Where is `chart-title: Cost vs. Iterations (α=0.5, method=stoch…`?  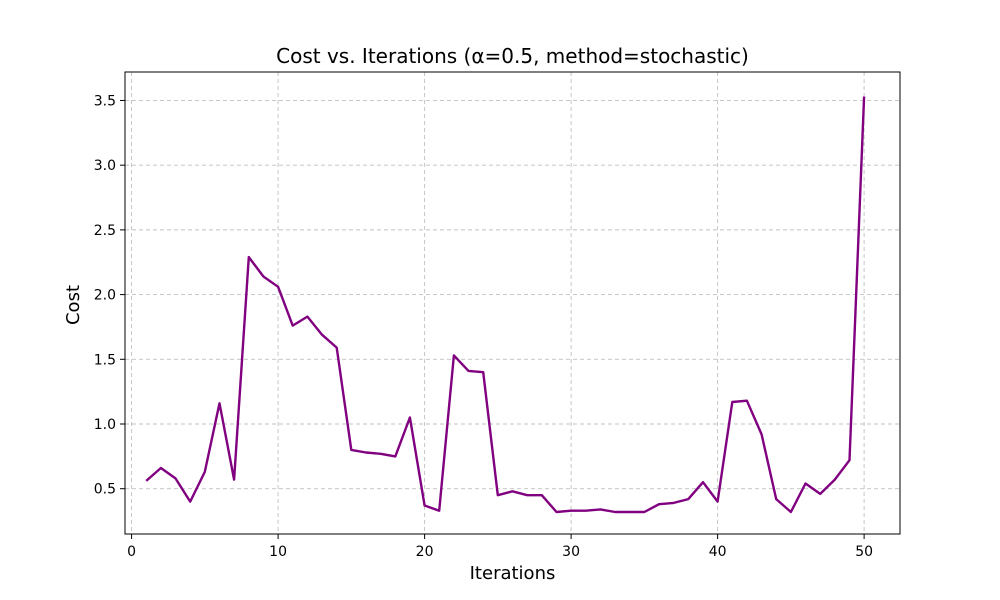
chart-title: Cost vs. Iterations (α=0.5, method=stoch… is located at coordinates (512, 56).